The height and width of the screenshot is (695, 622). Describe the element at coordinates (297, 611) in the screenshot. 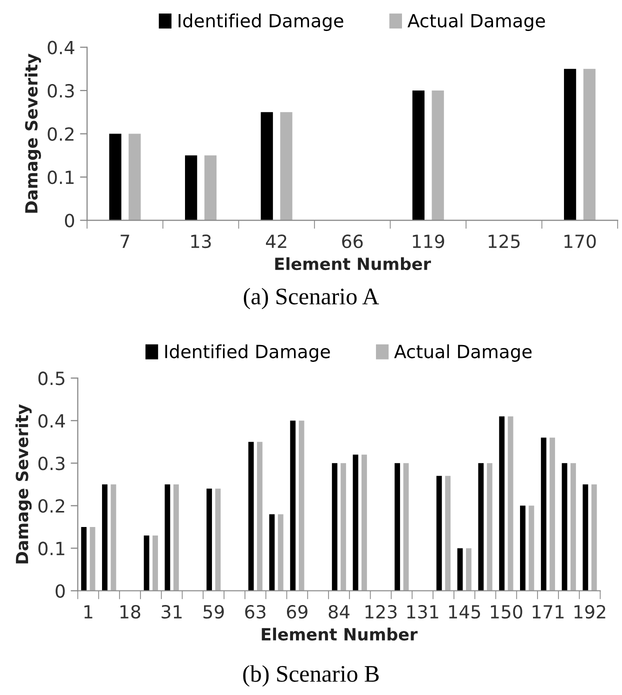

I see `x-tick-label: 69` at that location.